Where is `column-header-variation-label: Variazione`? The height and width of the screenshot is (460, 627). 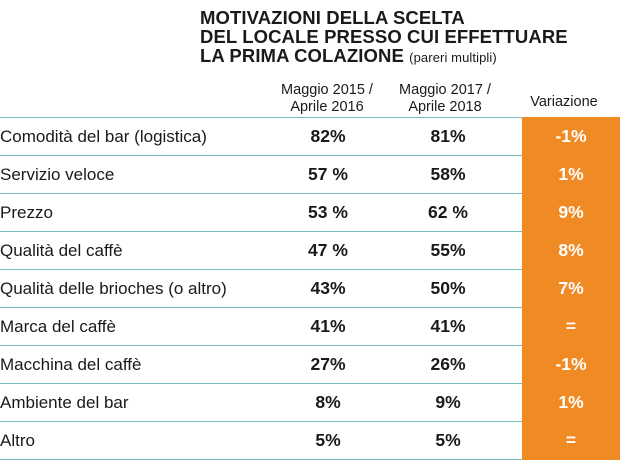 column-header-variation-label: Variazione is located at coordinates (564, 102).